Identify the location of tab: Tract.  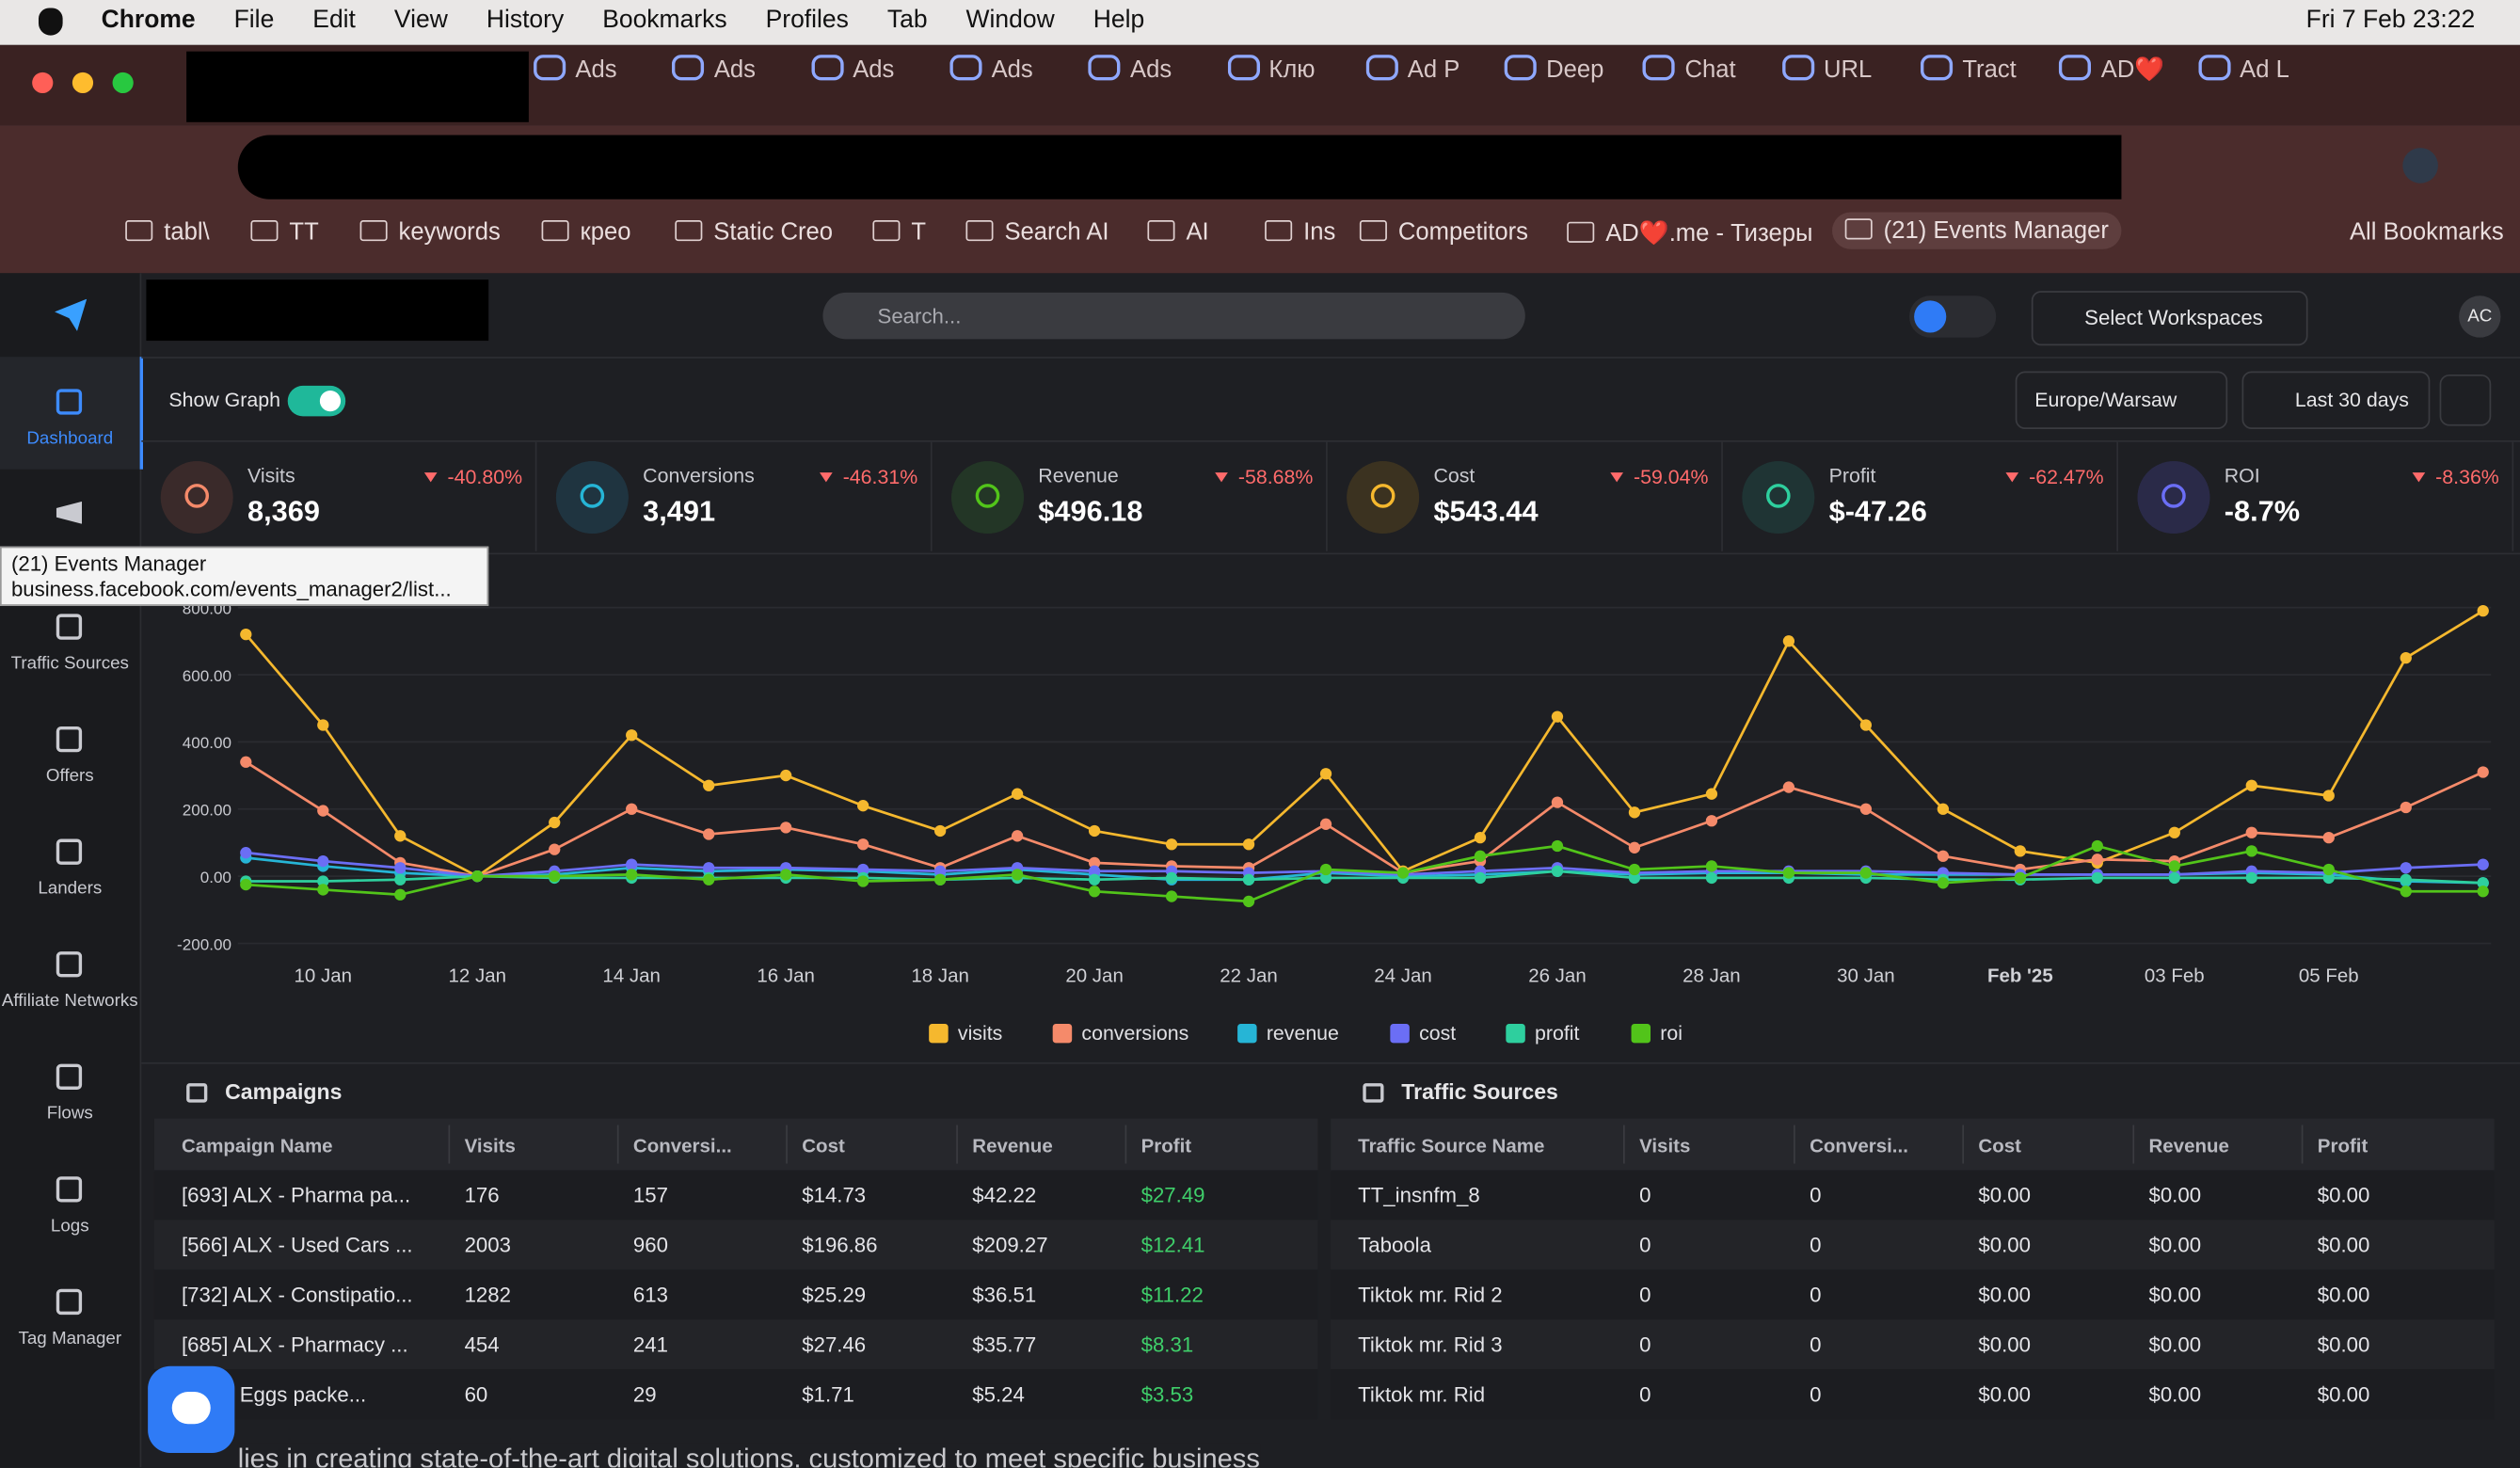
(1985, 83).